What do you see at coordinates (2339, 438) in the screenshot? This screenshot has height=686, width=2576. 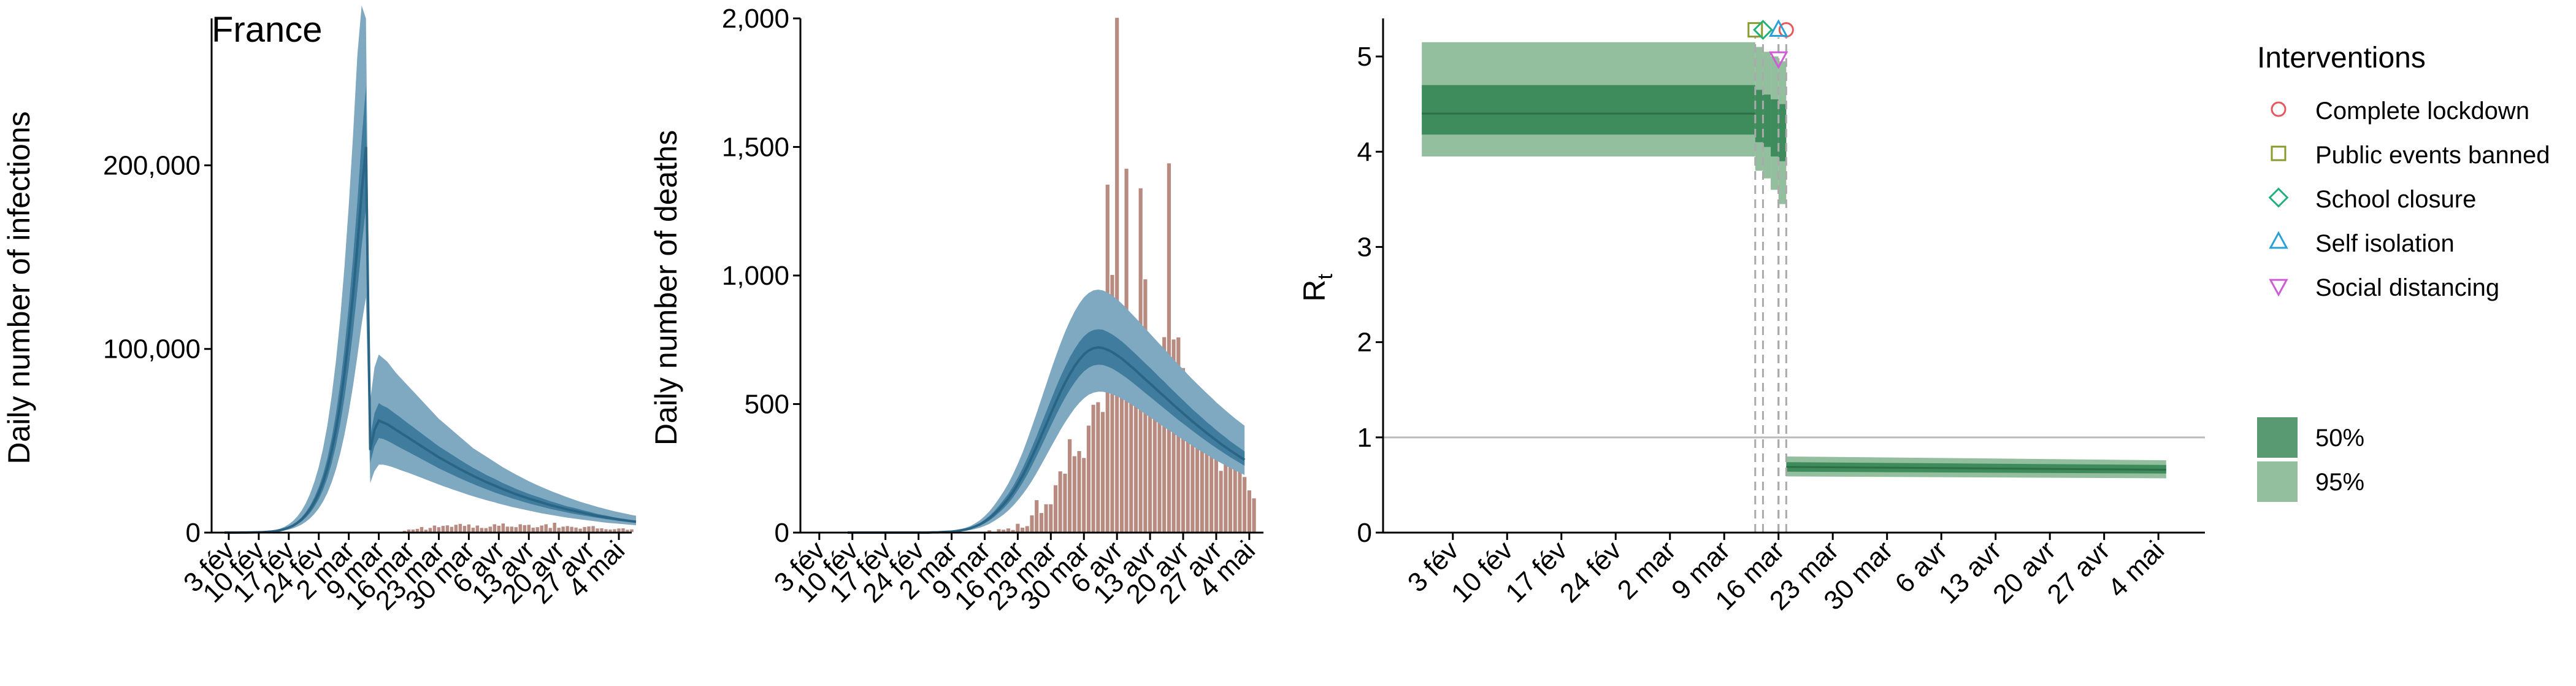 I see `legend-ci-label: 50%` at bounding box center [2339, 438].